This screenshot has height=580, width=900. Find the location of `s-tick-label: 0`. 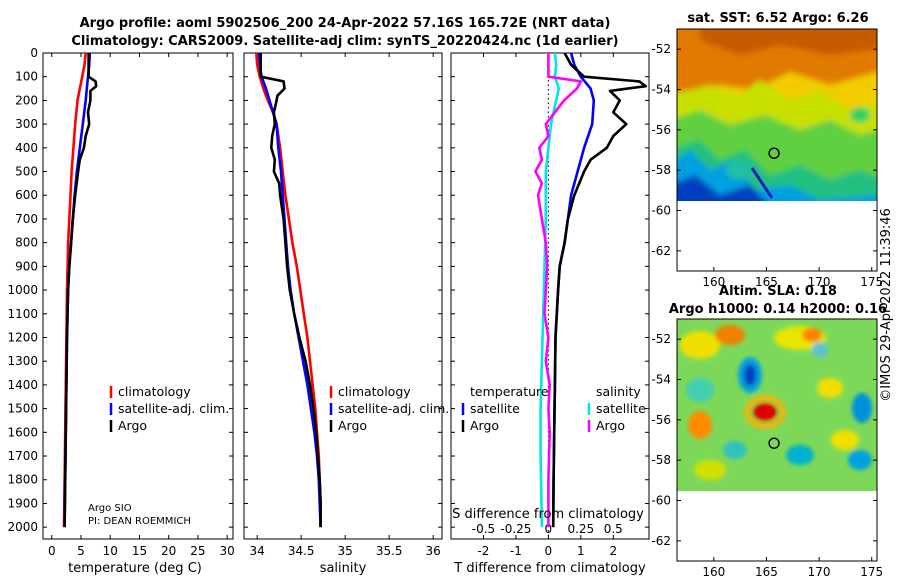

s-tick-label: 0 is located at coordinates (549, 529).